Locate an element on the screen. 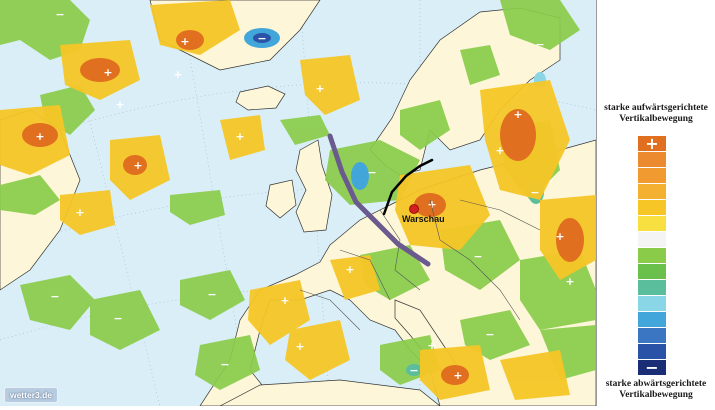  legend-plus-swatch: + is located at coordinates (652, 143).